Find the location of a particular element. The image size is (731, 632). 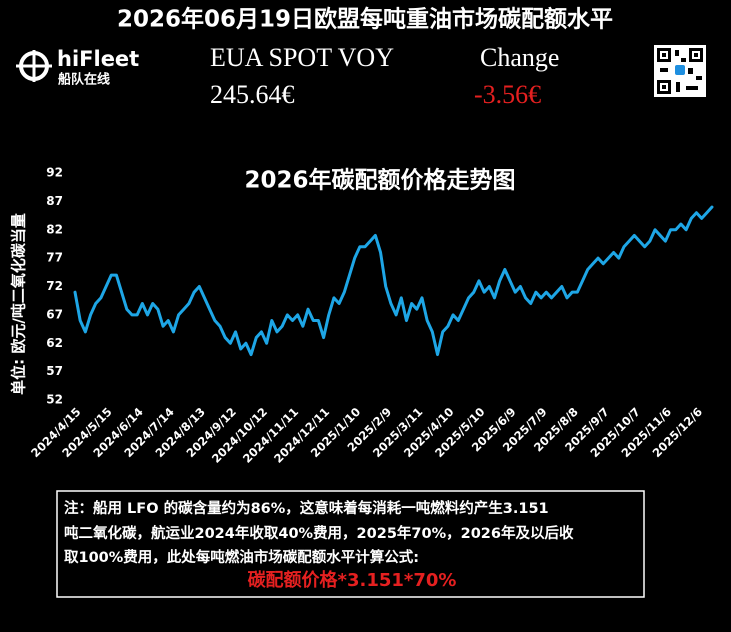

note-formula: 碳配额价格*3.151*70% is located at coordinates (352, 580).